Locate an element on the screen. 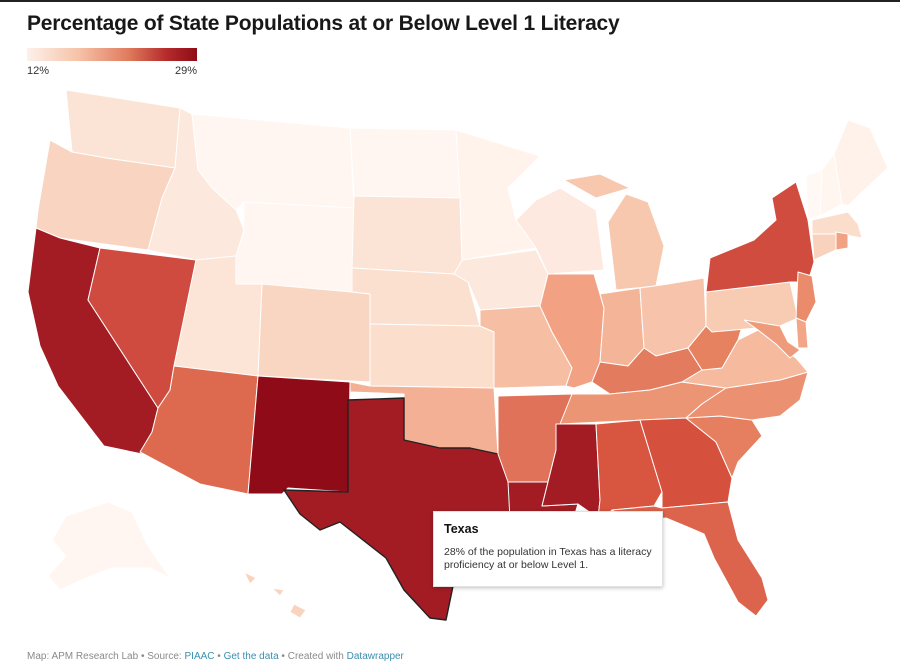 The width and height of the screenshot is (900, 671). state-kansas is located at coordinates (432, 356).